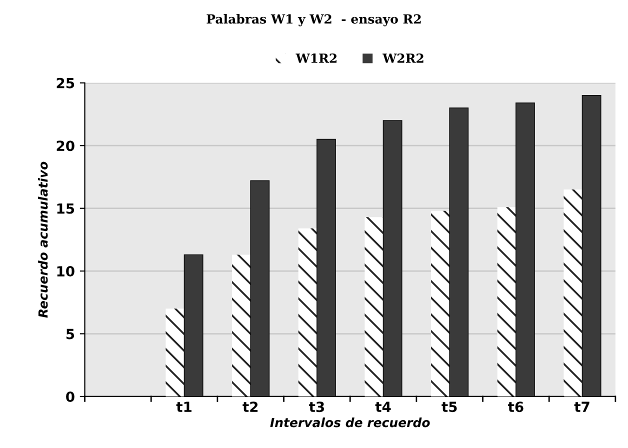 The image size is (628, 448). What do you see at coordinates (65, 83) in the screenshot?
I see `y-tick-label: 25` at bounding box center [65, 83].